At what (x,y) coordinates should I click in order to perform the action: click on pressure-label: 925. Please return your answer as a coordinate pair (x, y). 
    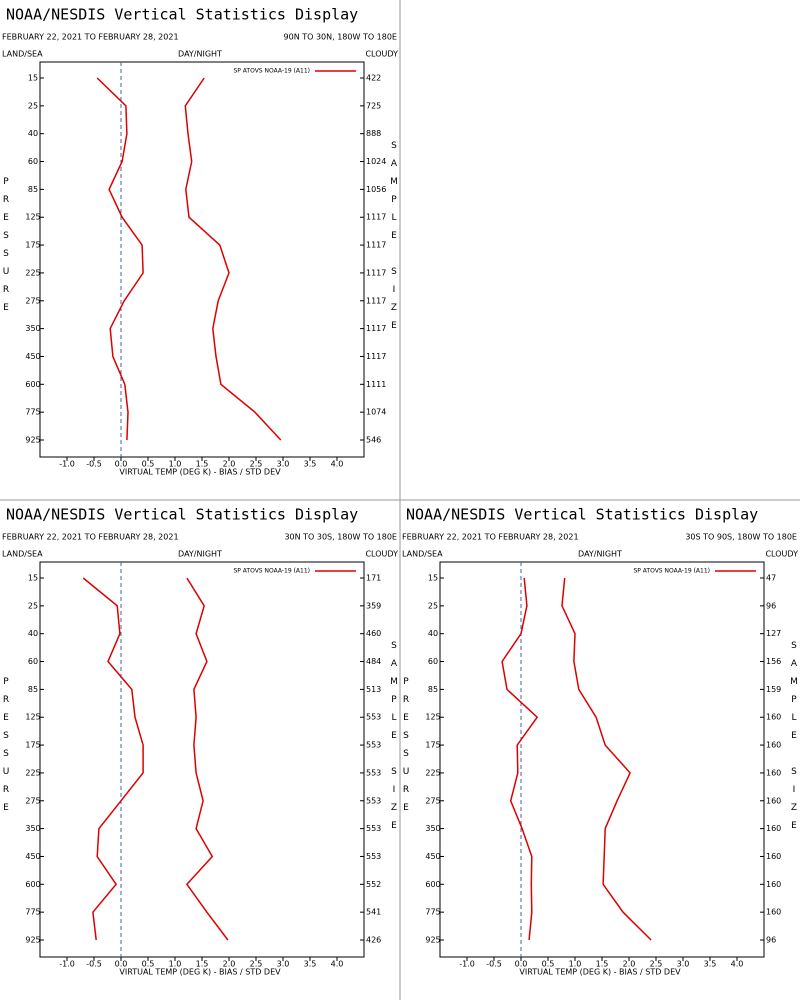
    Looking at the image, I should click on (32, 440).